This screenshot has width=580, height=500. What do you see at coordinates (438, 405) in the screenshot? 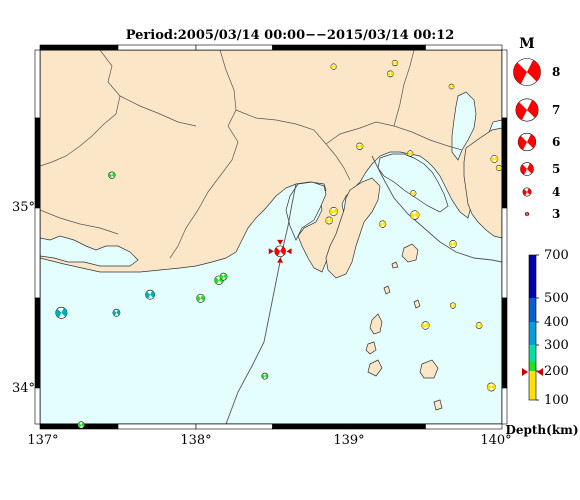
I see `island-mikurajima` at bounding box center [438, 405].